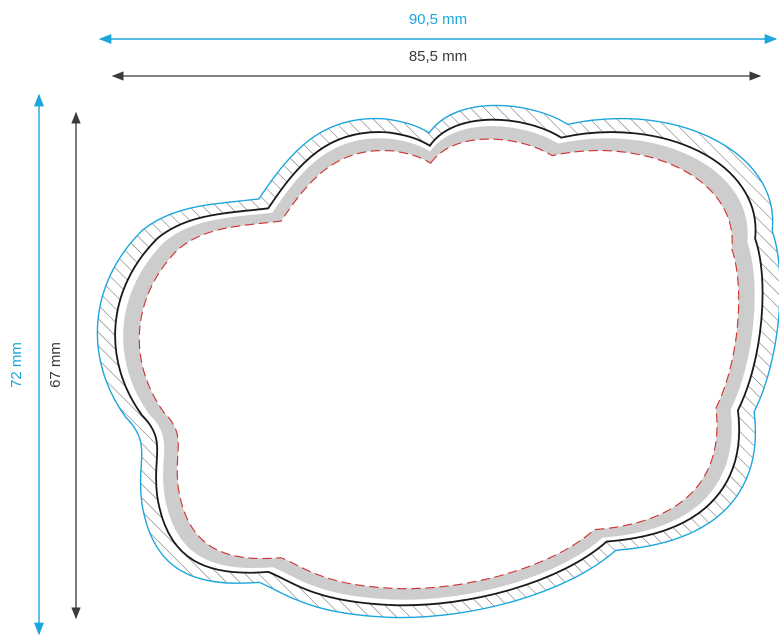 This screenshot has height=639, width=779. I want to click on outer-height-label: 72 mm, so click(16, 365).